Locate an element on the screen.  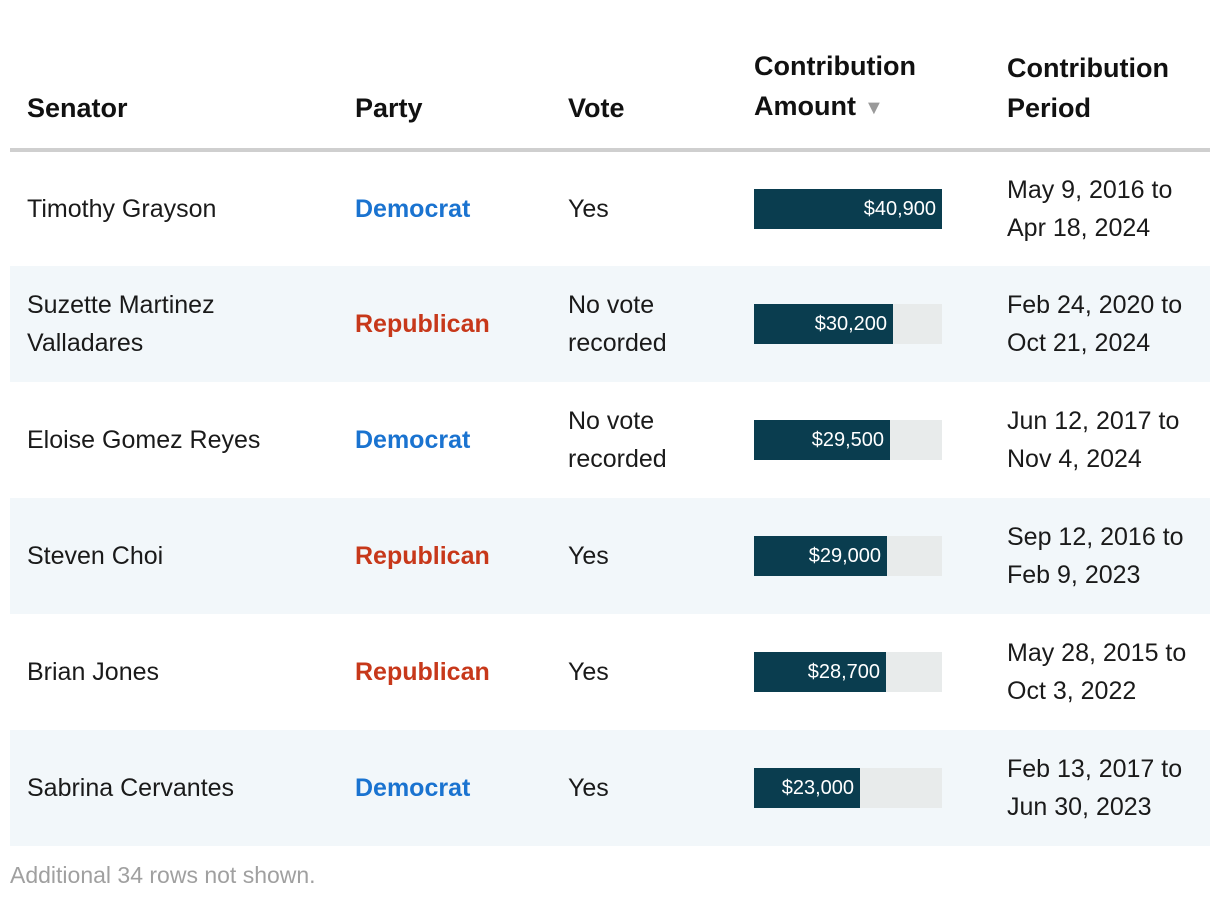
amount-cell: $23,000 is located at coordinates (863, 788).